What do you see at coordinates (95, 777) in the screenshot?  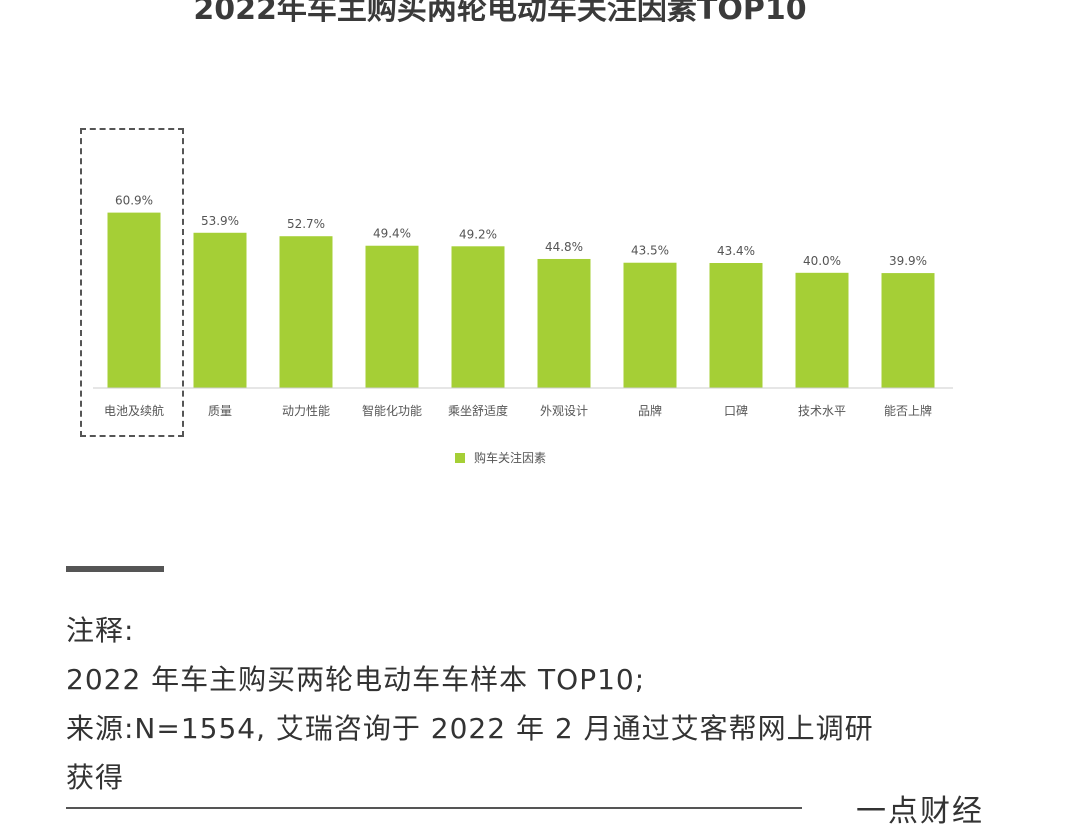 I see `notes-line-3: 获得` at bounding box center [95, 777].